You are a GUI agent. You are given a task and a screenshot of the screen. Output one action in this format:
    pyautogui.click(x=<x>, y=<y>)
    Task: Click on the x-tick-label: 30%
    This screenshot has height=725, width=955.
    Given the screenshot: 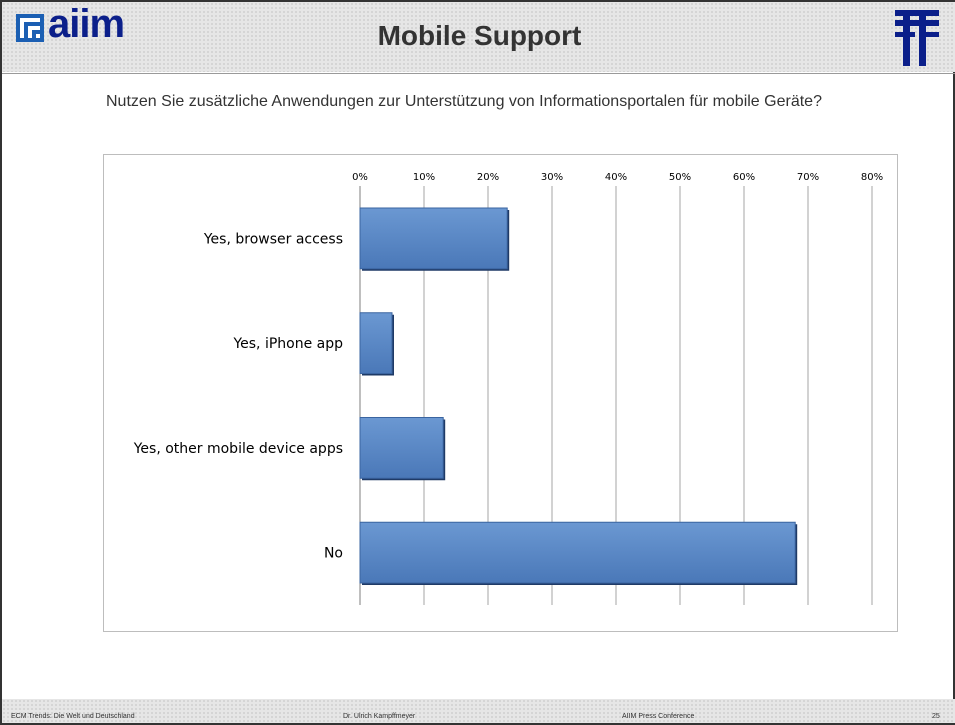 What is the action you would take?
    pyautogui.click(x=552, y=177)
    